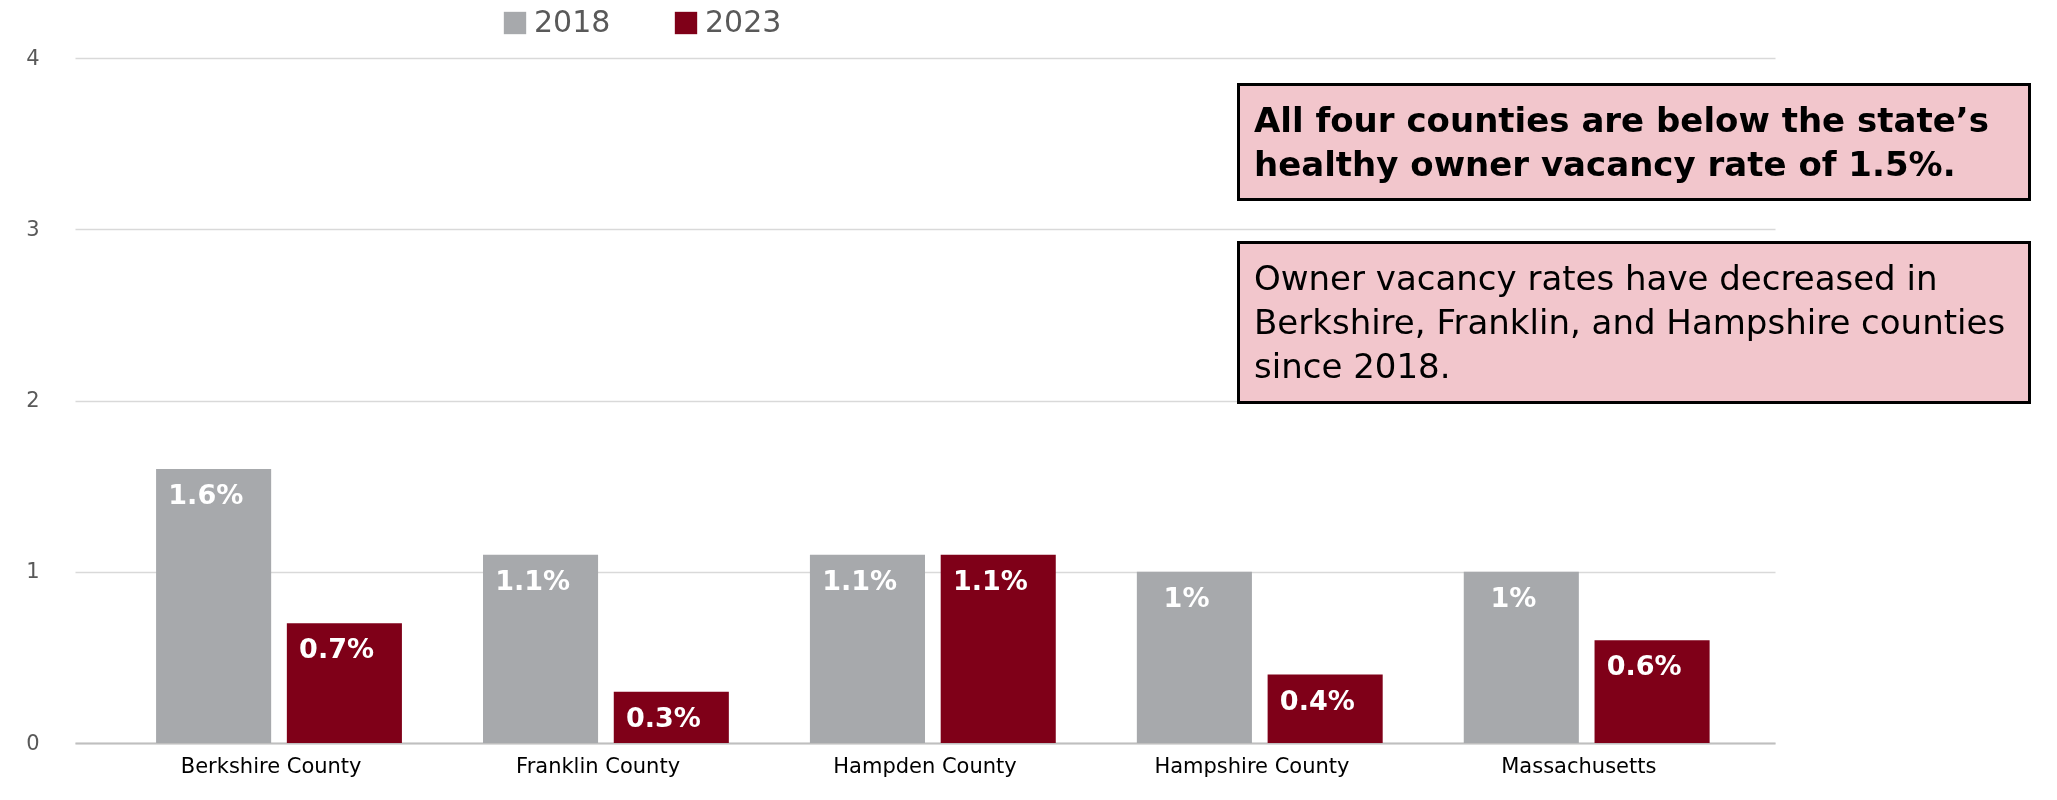 The width and height of the screenshot is (2057, 800). What do you see at coordinates (33, 742) in the screenshot?
I see `y-tick-label: 0` at bounding box center [33, 742].